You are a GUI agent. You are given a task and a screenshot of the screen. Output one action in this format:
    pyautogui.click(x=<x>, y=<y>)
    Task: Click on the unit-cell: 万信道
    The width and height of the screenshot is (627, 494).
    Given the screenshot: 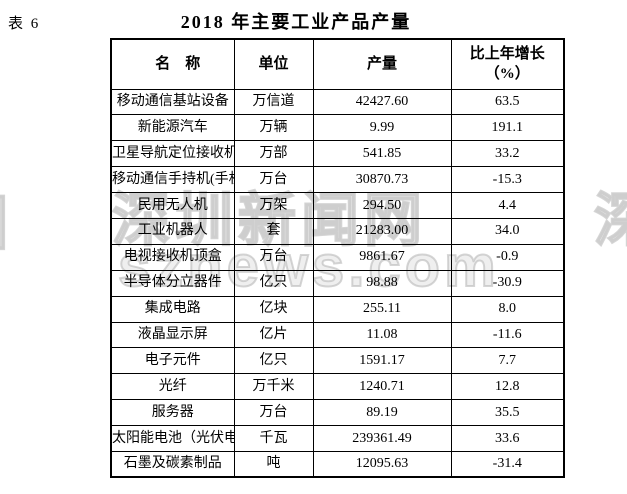 What is the action you would take?
    pyautogui.click(x=273, y=102)
    